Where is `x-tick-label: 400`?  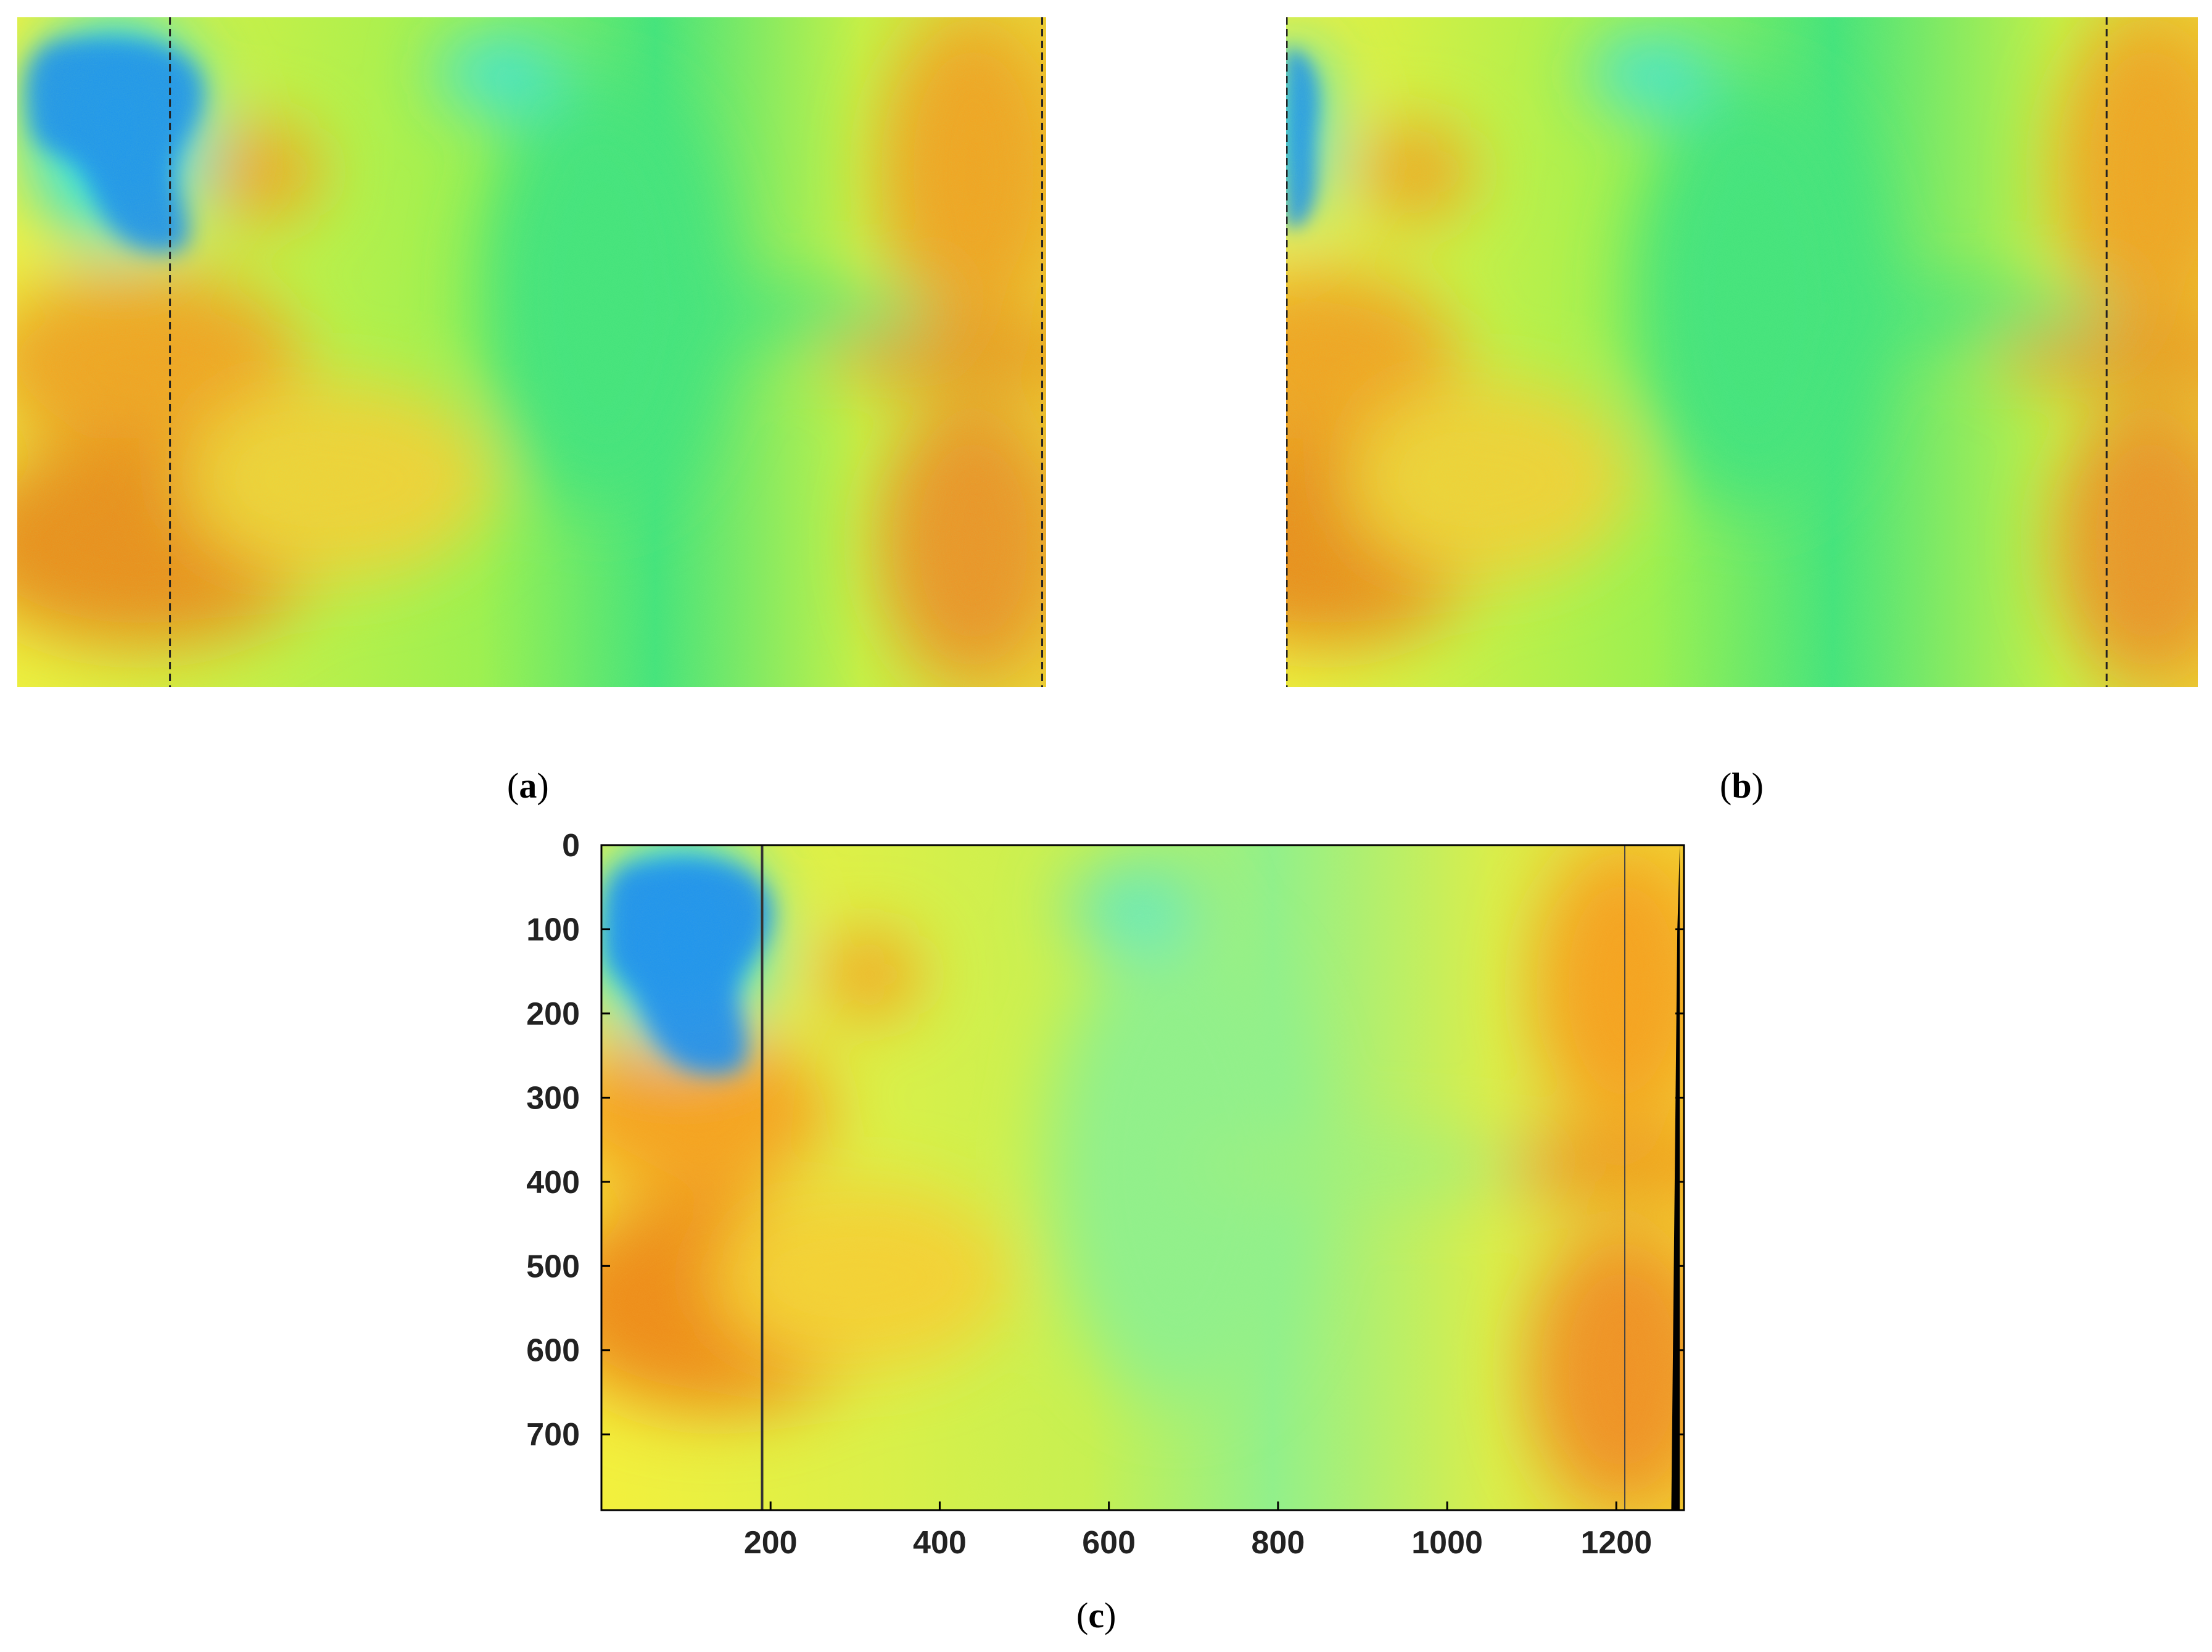
x-tick-label: 400 is located at coordinates (940, 1543).